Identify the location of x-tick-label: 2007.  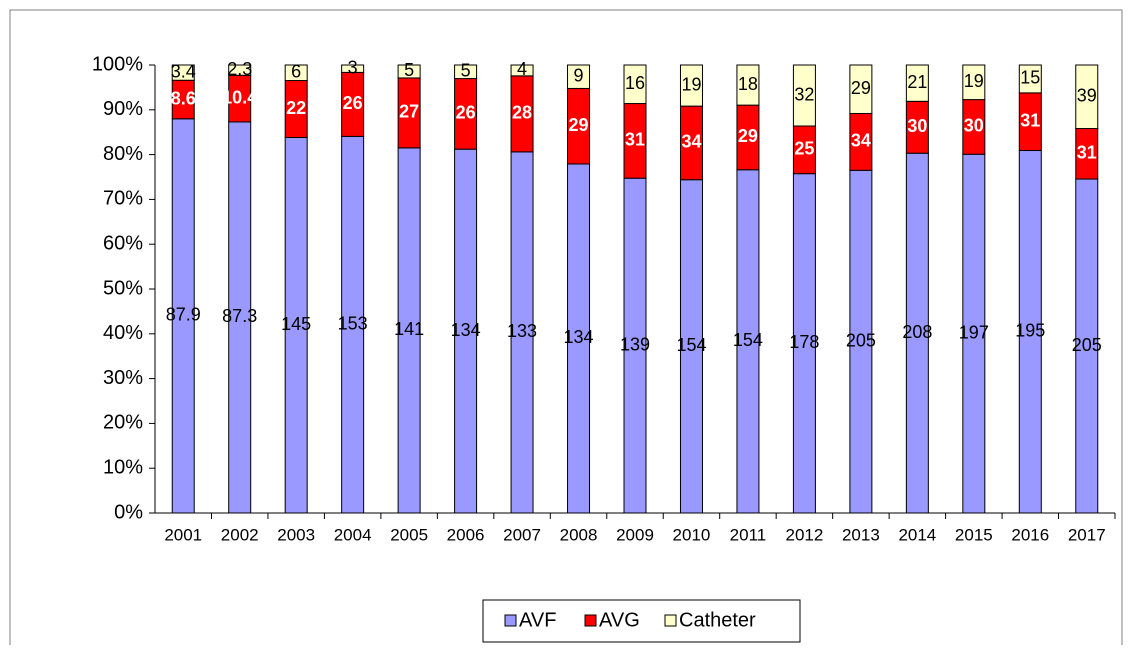
(522, 534).